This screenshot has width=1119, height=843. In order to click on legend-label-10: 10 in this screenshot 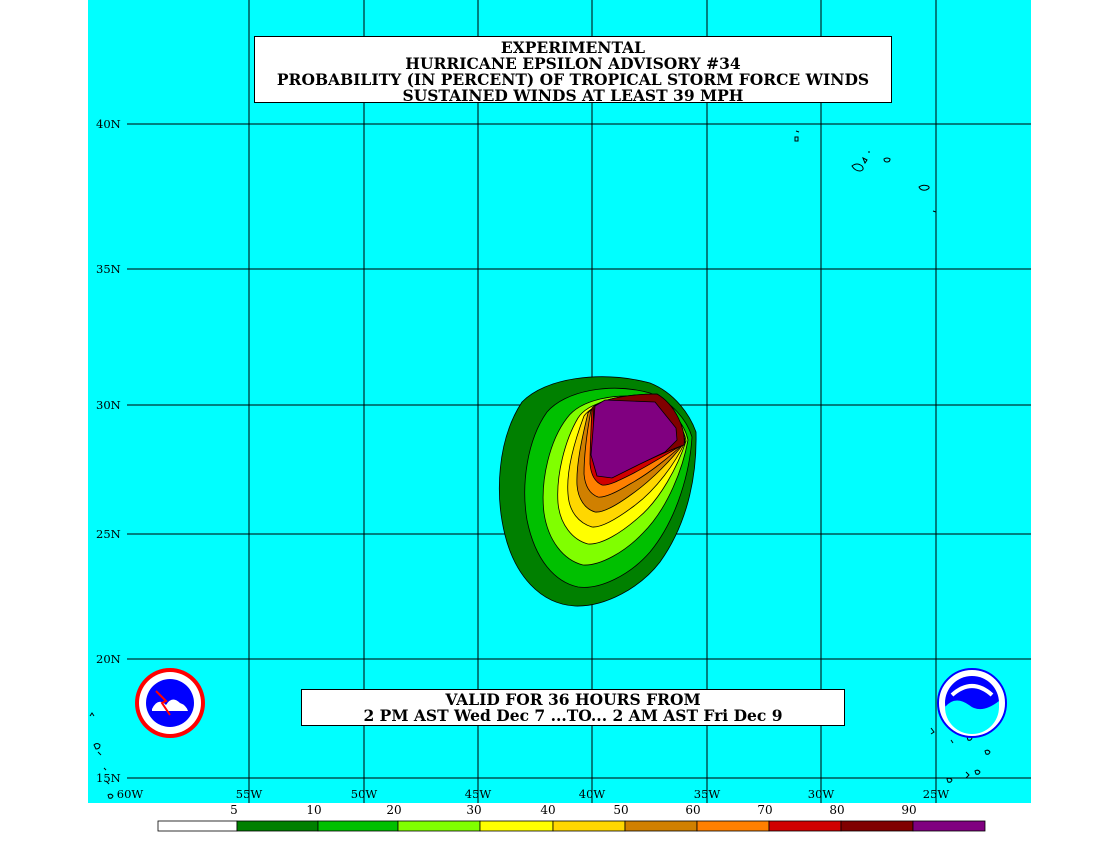, I will do `click(313, 810)`.